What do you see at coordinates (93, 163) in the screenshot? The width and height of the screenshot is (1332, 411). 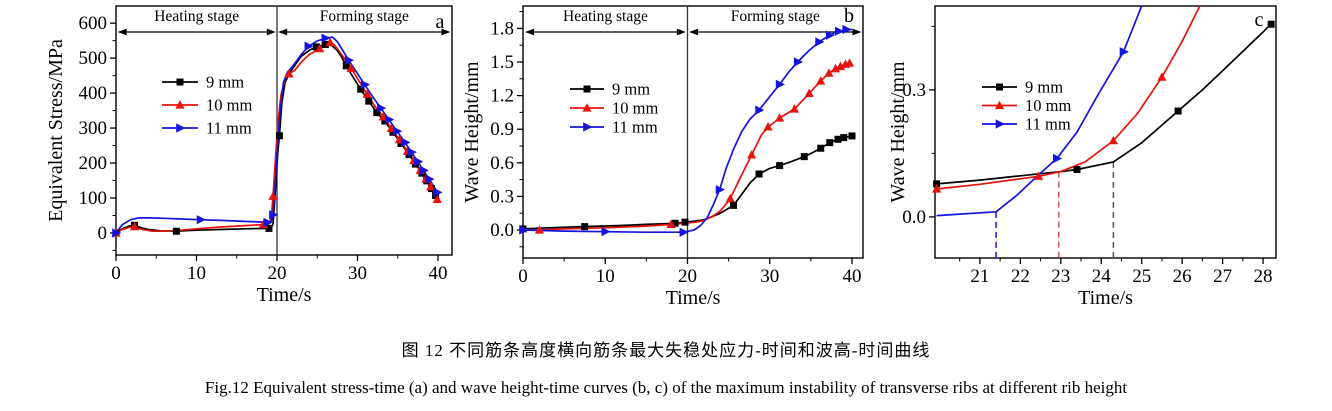 I see `y-tick-label: 200` at bounding box center [93, 163].